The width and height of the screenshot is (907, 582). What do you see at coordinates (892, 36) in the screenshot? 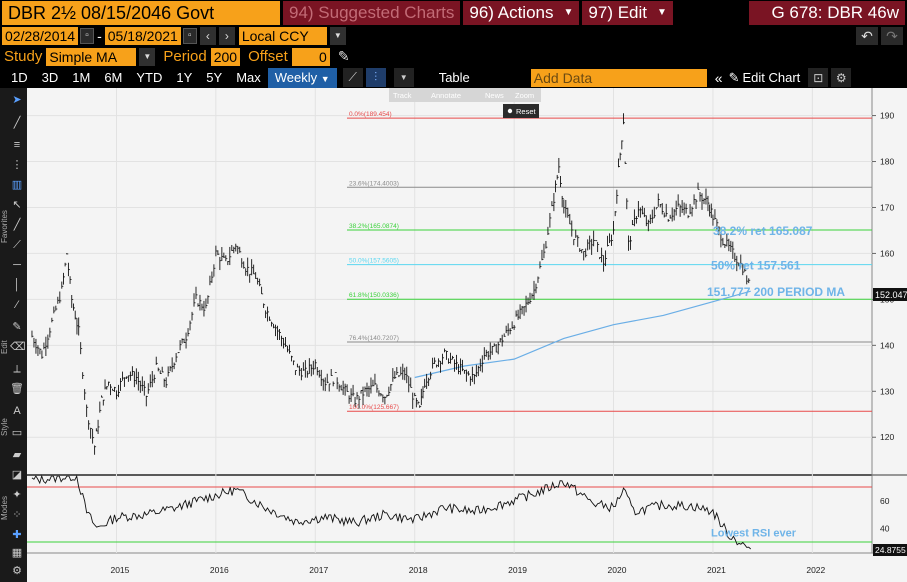
I see `redo-icon: ↷` at bounding box center [892, 36].